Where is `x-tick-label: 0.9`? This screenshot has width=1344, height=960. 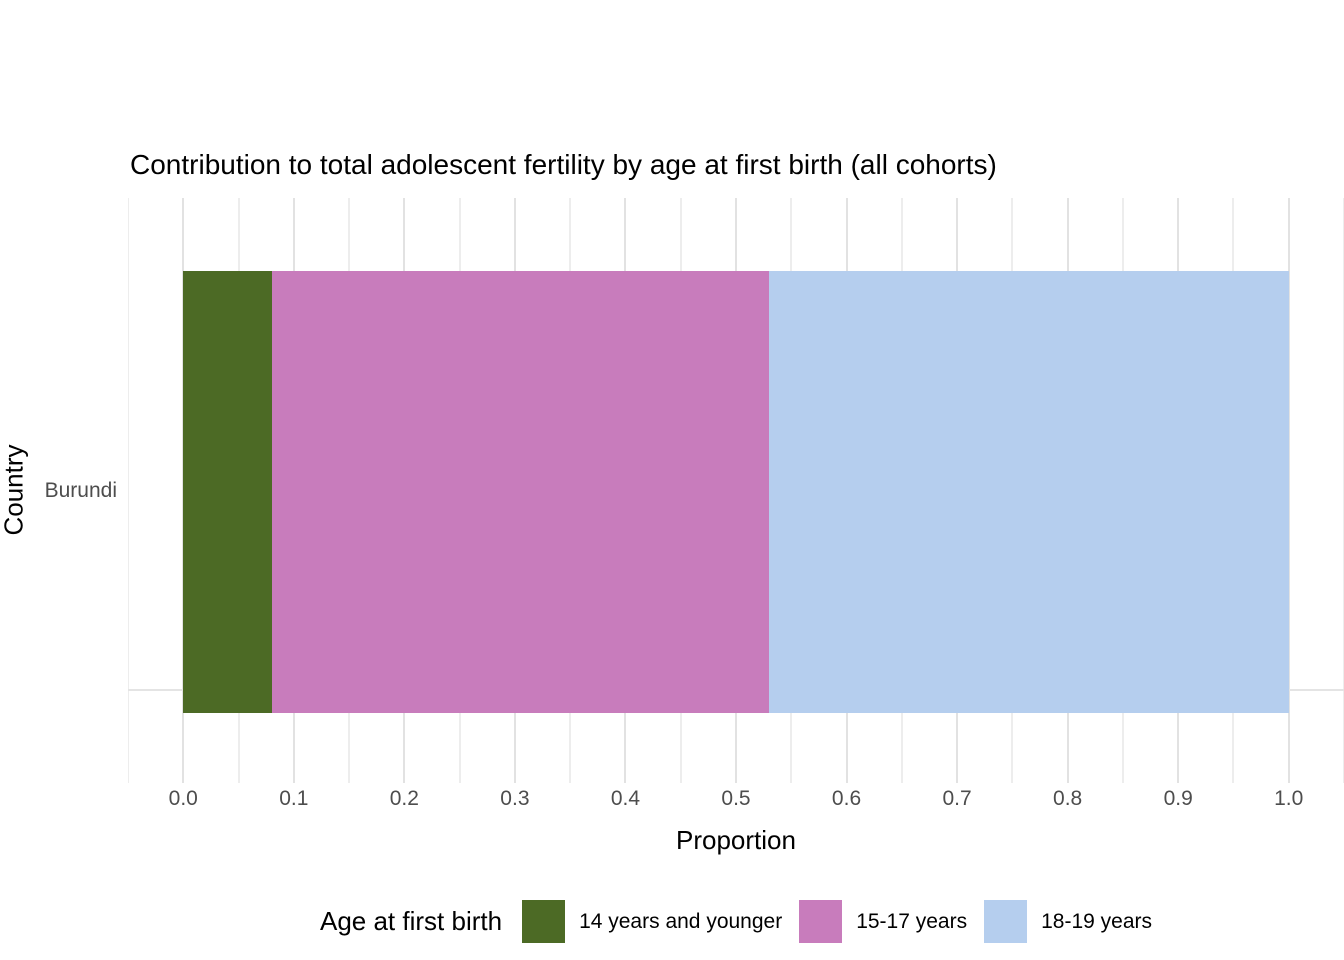 x-tick-label: 0.9 is located at coordinates (1178, 798).